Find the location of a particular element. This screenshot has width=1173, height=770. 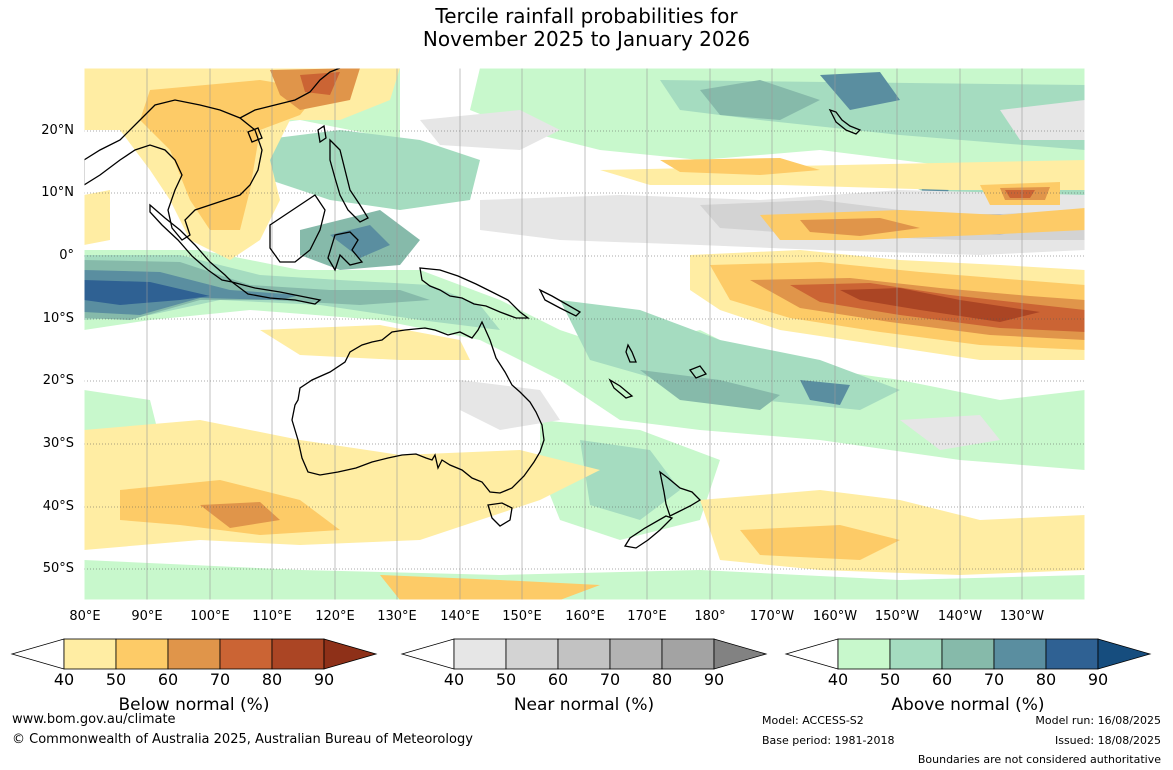

lon-label-140w: 140°W is located at coordinates (960, 616).